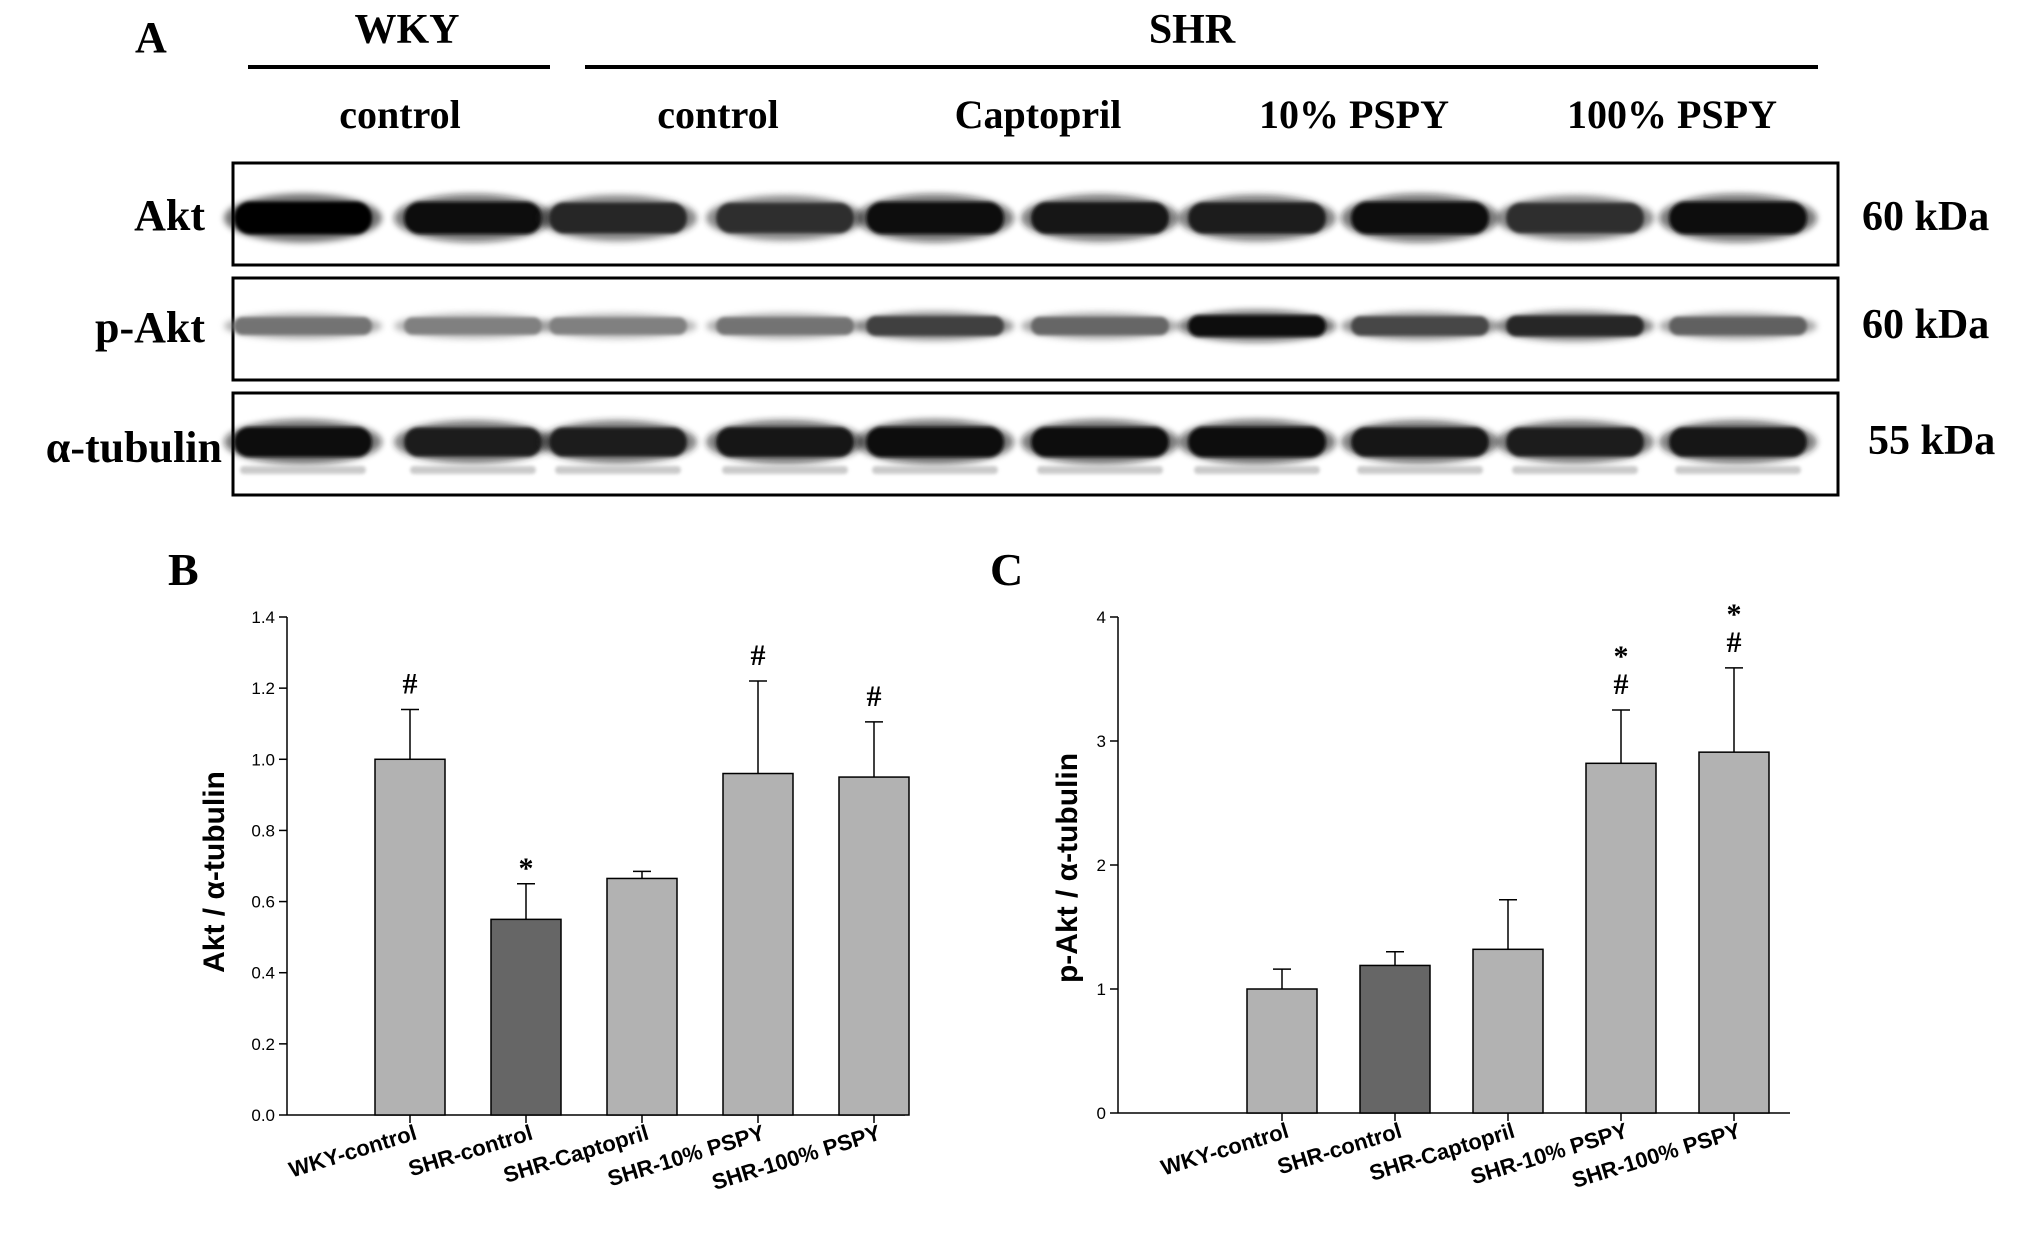 This screenshot has height=1238, width=2031. I want to click on blot-bands-p-akt, so click(1020, 326).